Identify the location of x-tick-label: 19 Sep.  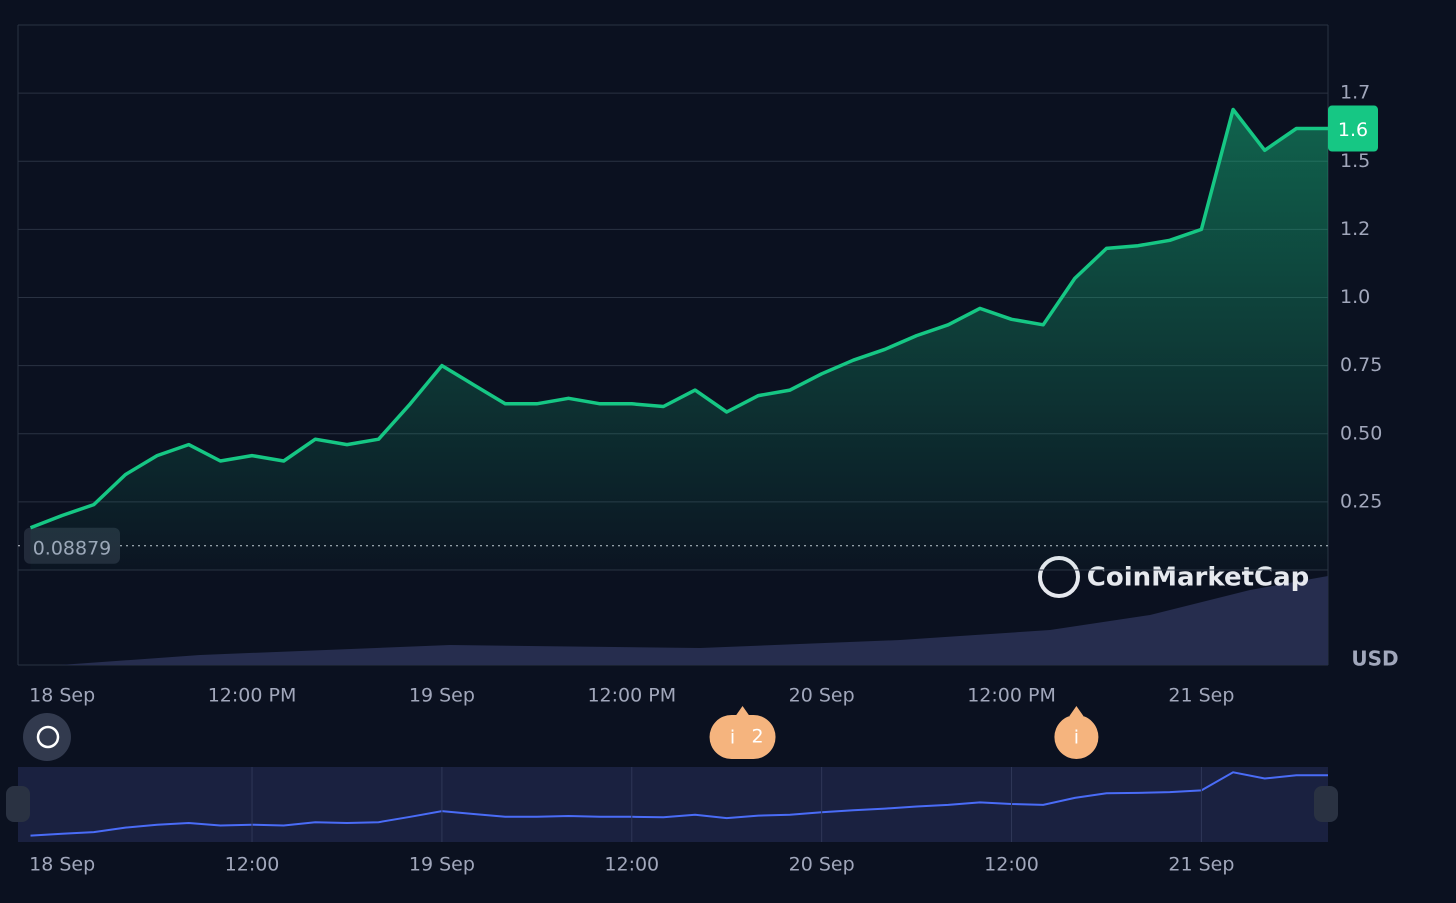
(442, 696).